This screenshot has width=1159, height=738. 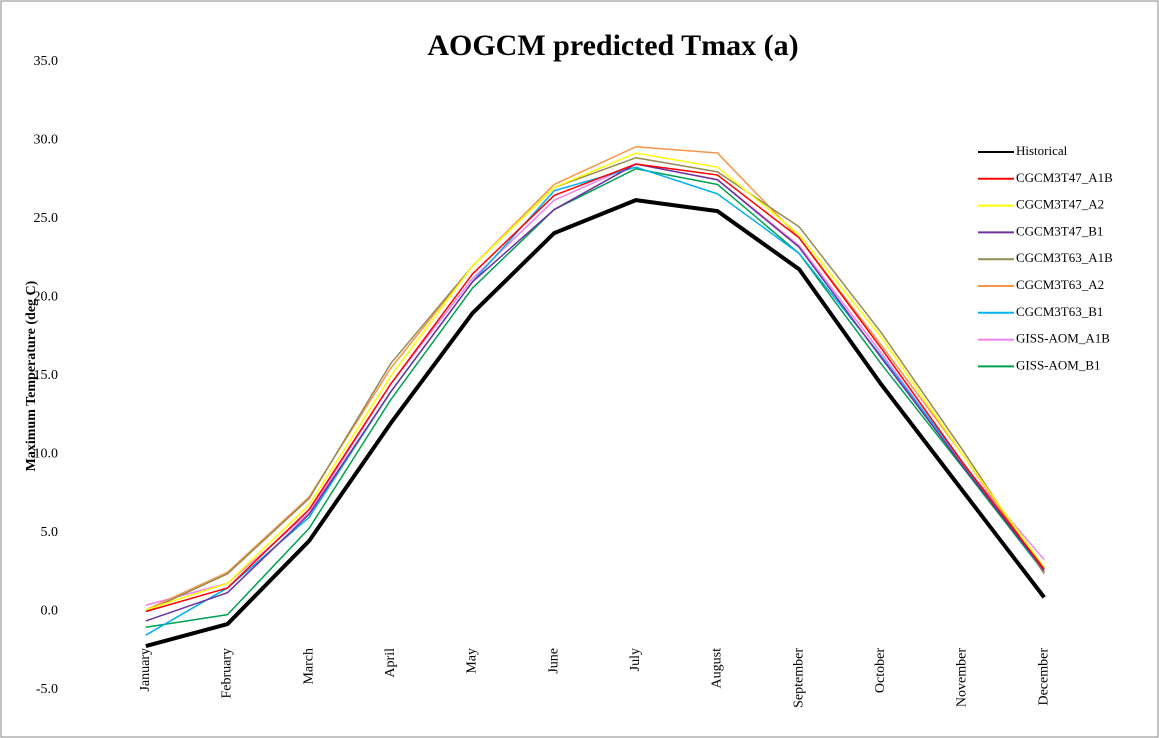 I want to click on y-tick-label: 5.0, so click(x=50, y=532).